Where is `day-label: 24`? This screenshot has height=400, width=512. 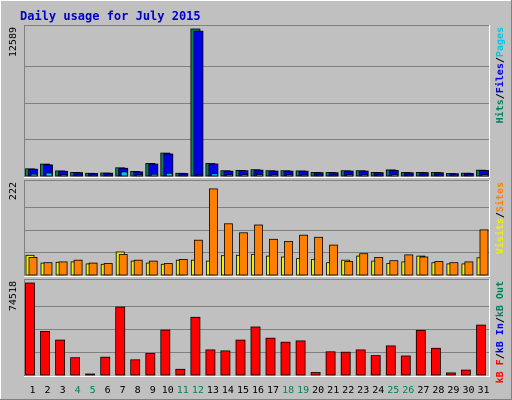
day-label: 24 is located at coordinates (378, 390).